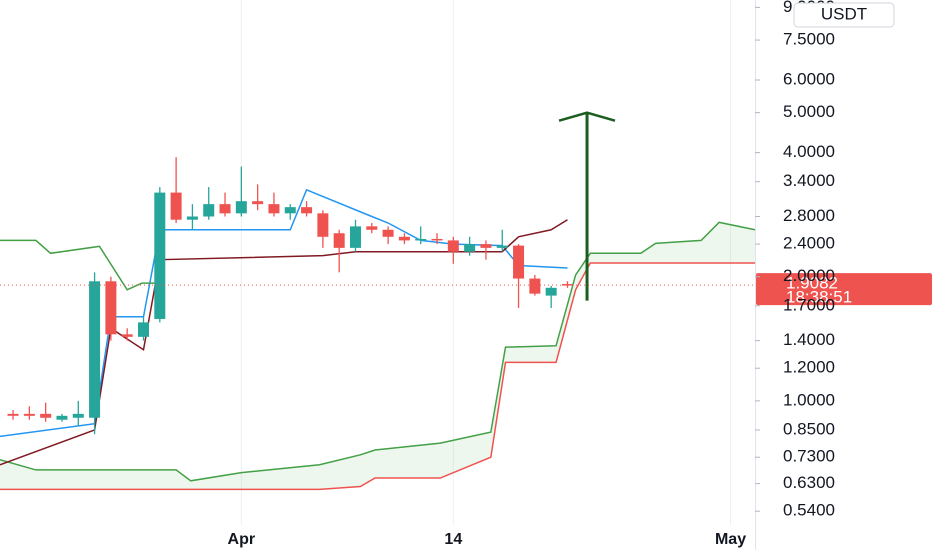  I want to click on y-tick-label: 1.7000, so click(809, 304).